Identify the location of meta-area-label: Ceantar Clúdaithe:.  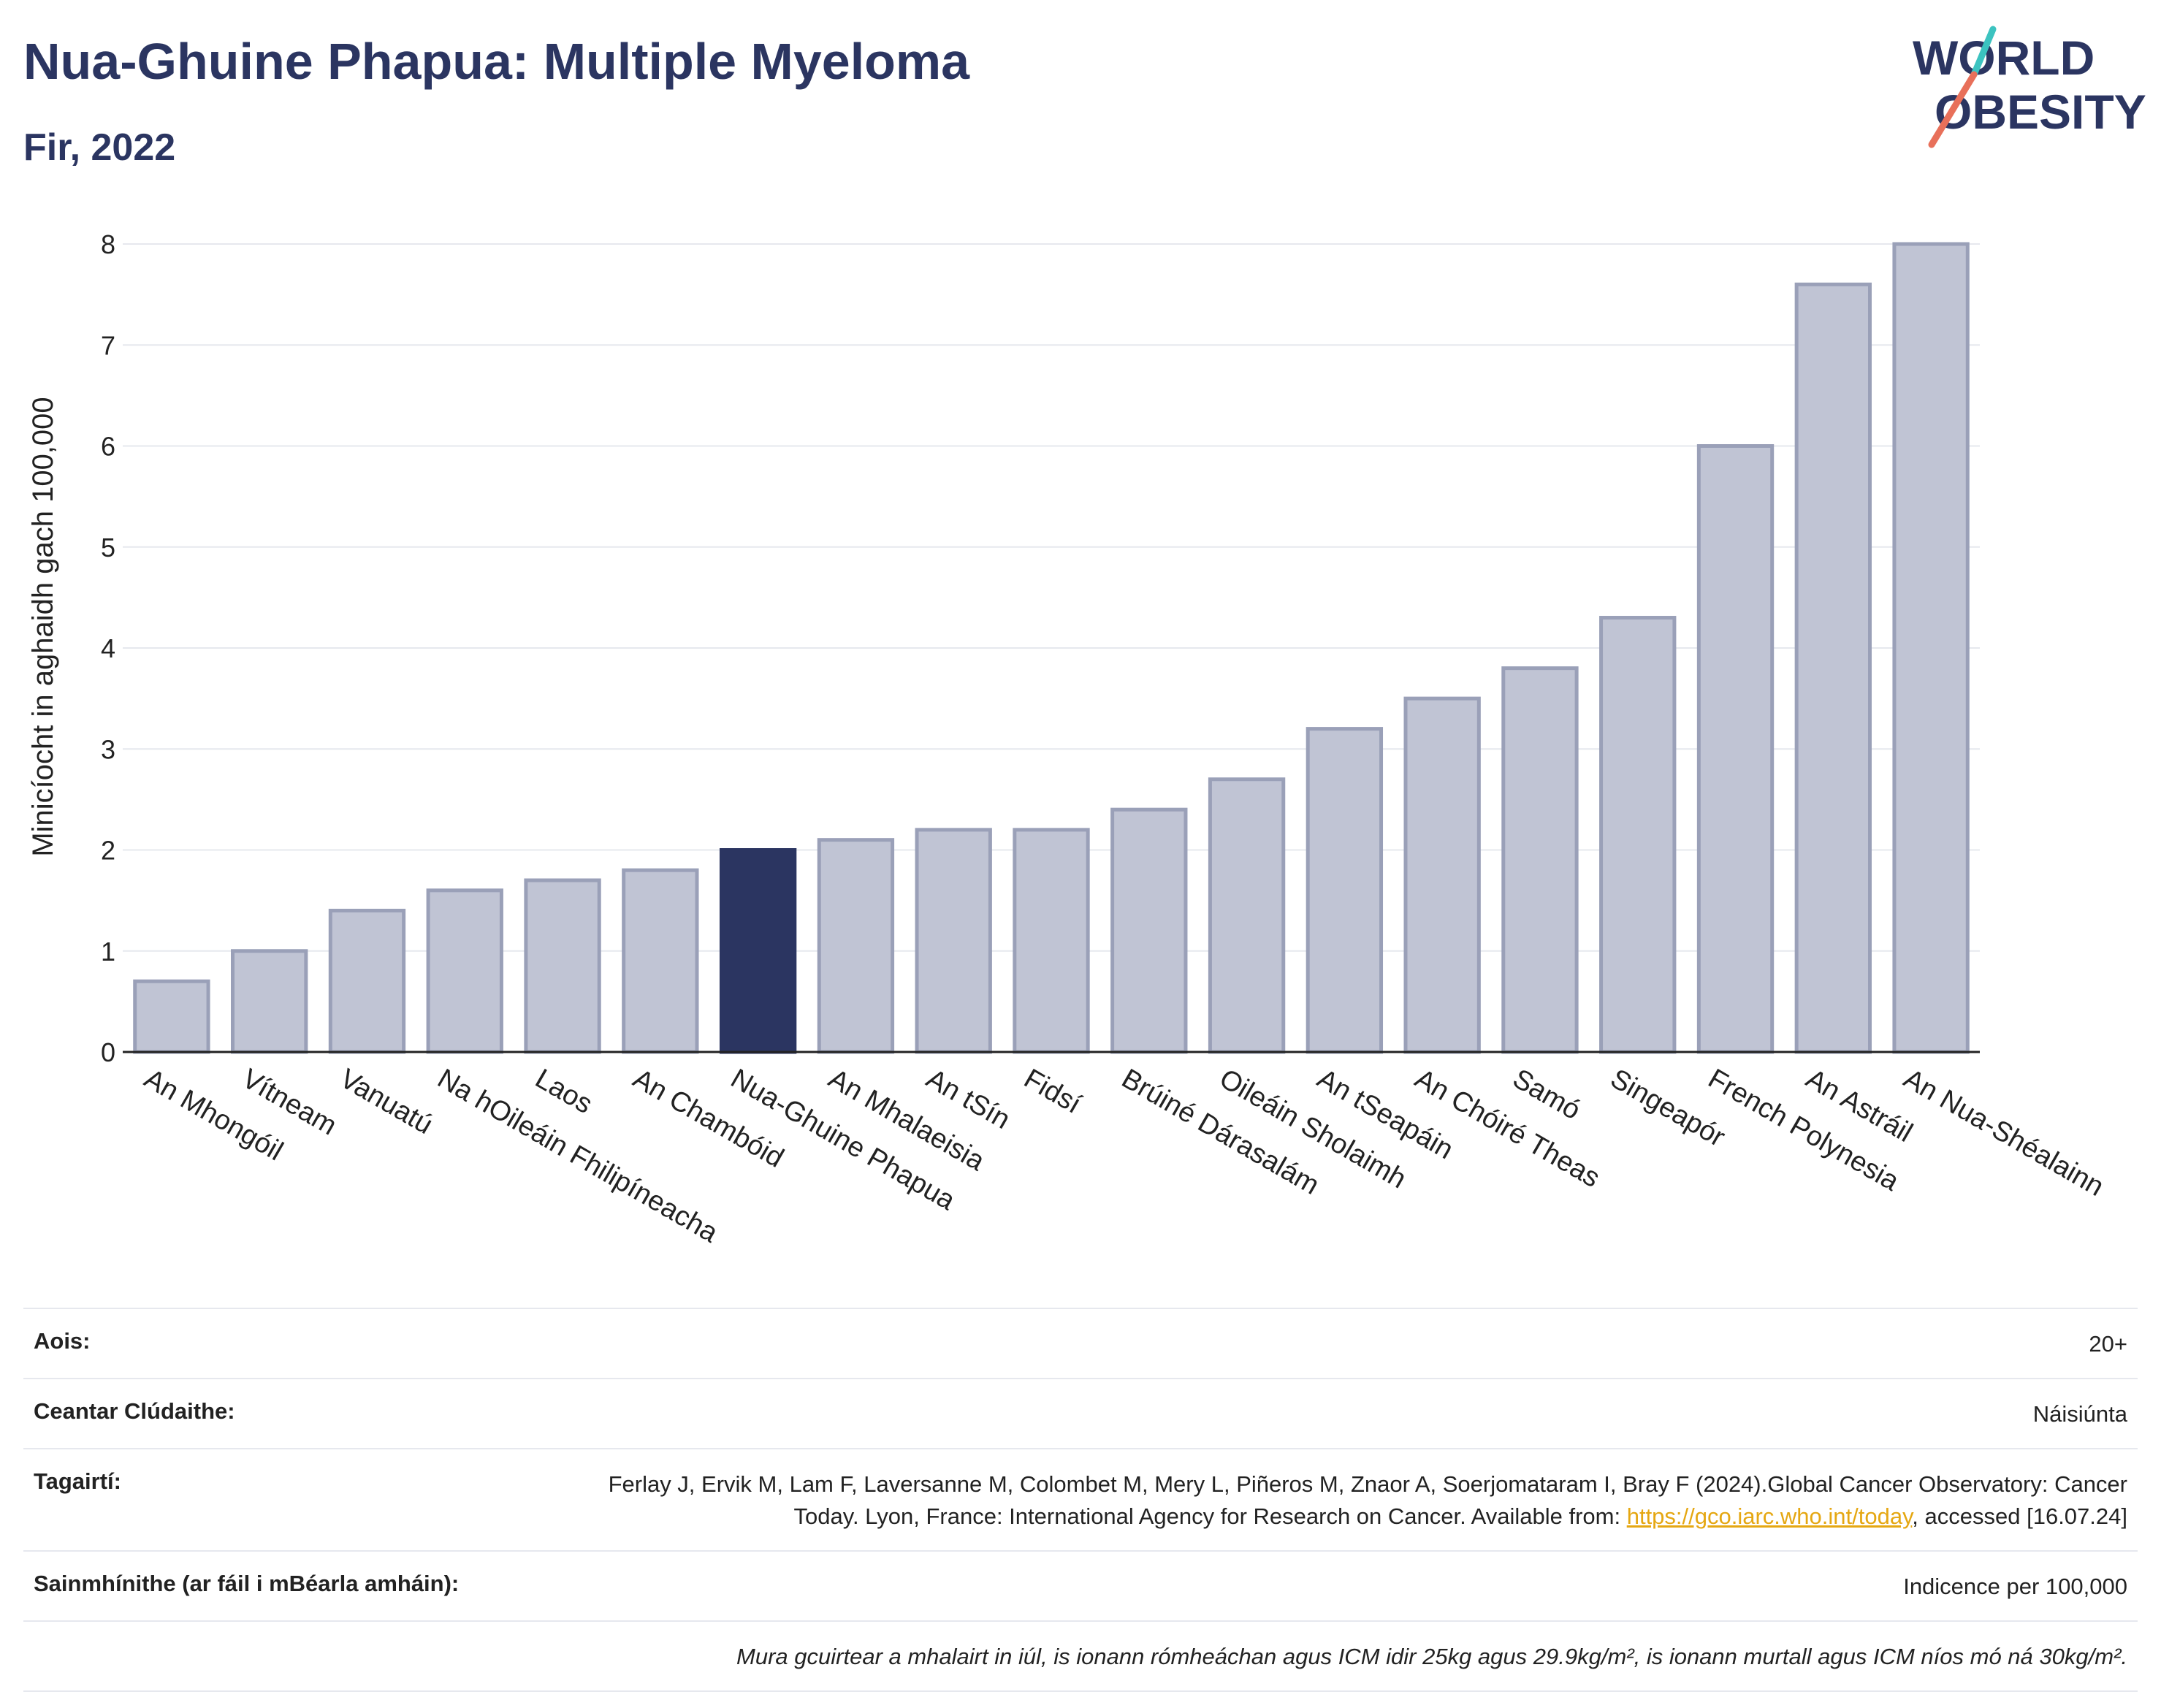
(134, 1411).